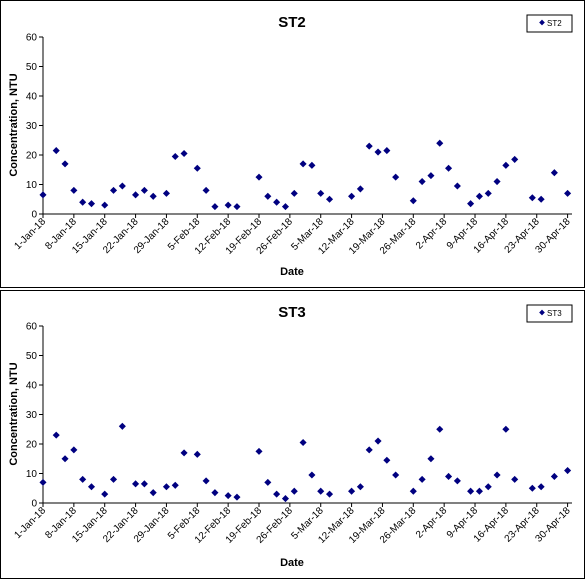  What do you see at coordinates (292, 312) in the screenshot?
I see `chart-title: ST3` at bounding box center [292, 312].